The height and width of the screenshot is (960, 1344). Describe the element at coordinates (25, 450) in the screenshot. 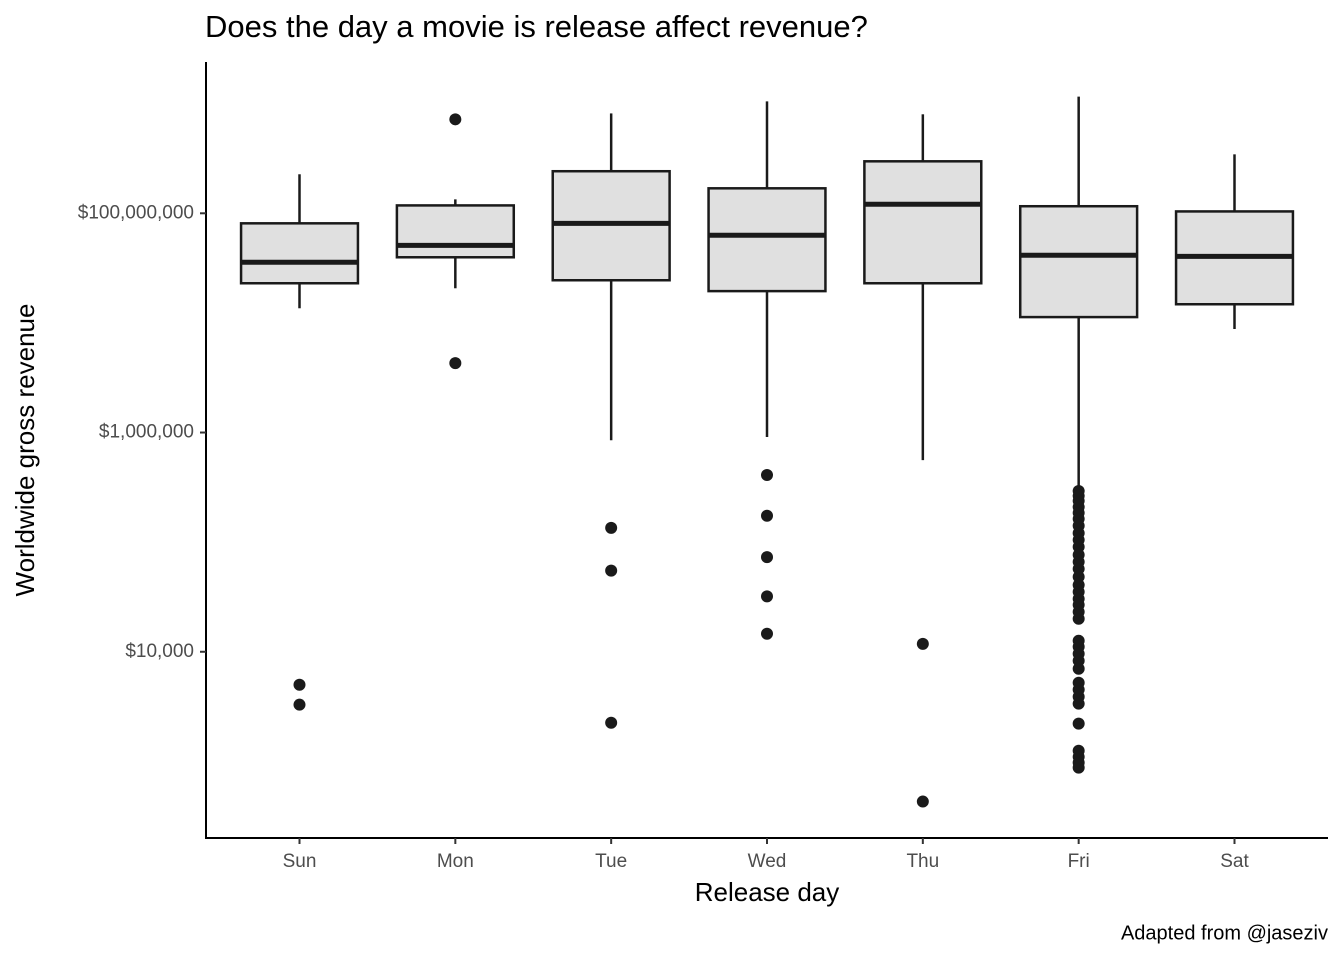

I see `y-axis-title: Worldwide gross revenue` at that location.